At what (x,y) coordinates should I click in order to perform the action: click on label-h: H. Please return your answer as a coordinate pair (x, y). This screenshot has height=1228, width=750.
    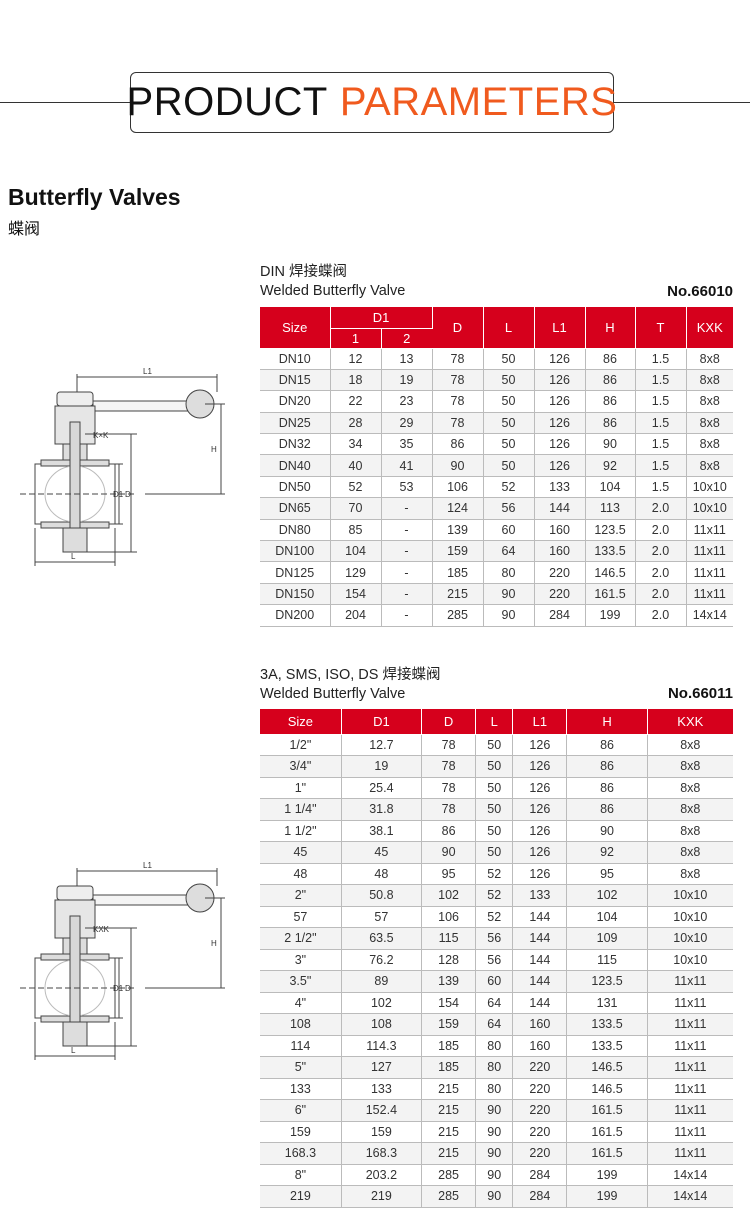
    Looking at the image, I should click on (214, 449).